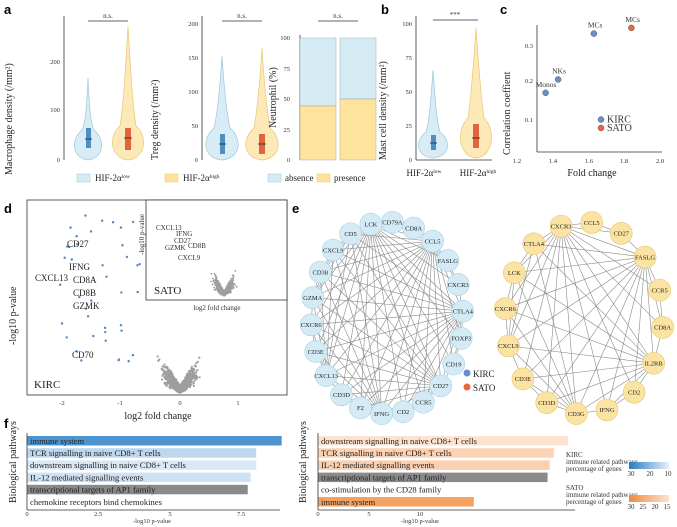  Describe the element at coordinates (371, 224) in the screenshot. I see `kirc-node-lck: LCK` at that location.